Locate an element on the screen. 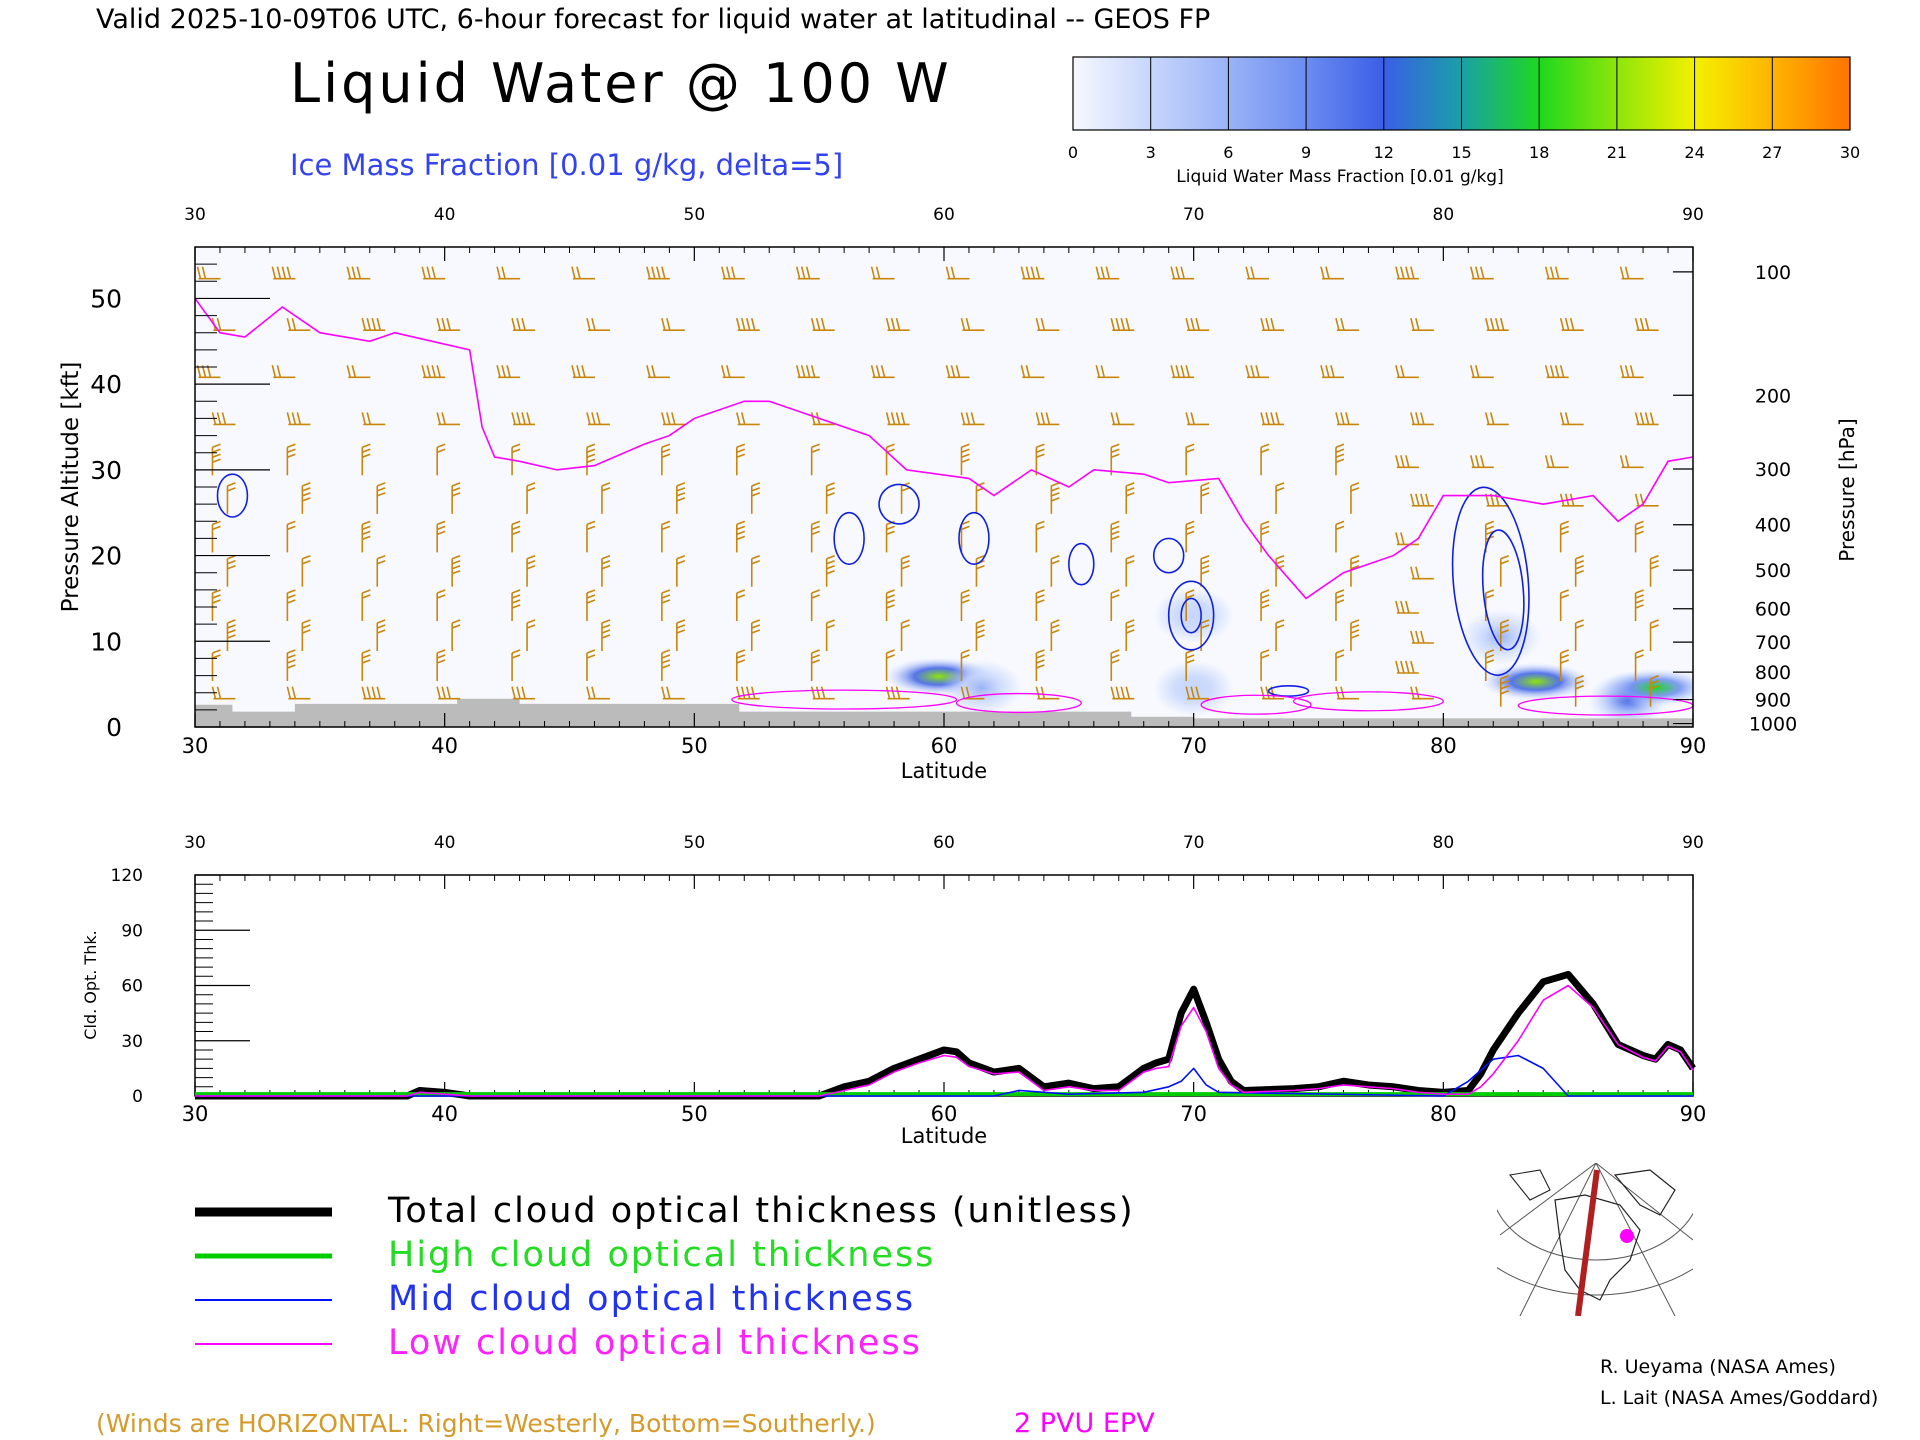  pressure-tick-label: 200 is located at coordinates (1773, 396).